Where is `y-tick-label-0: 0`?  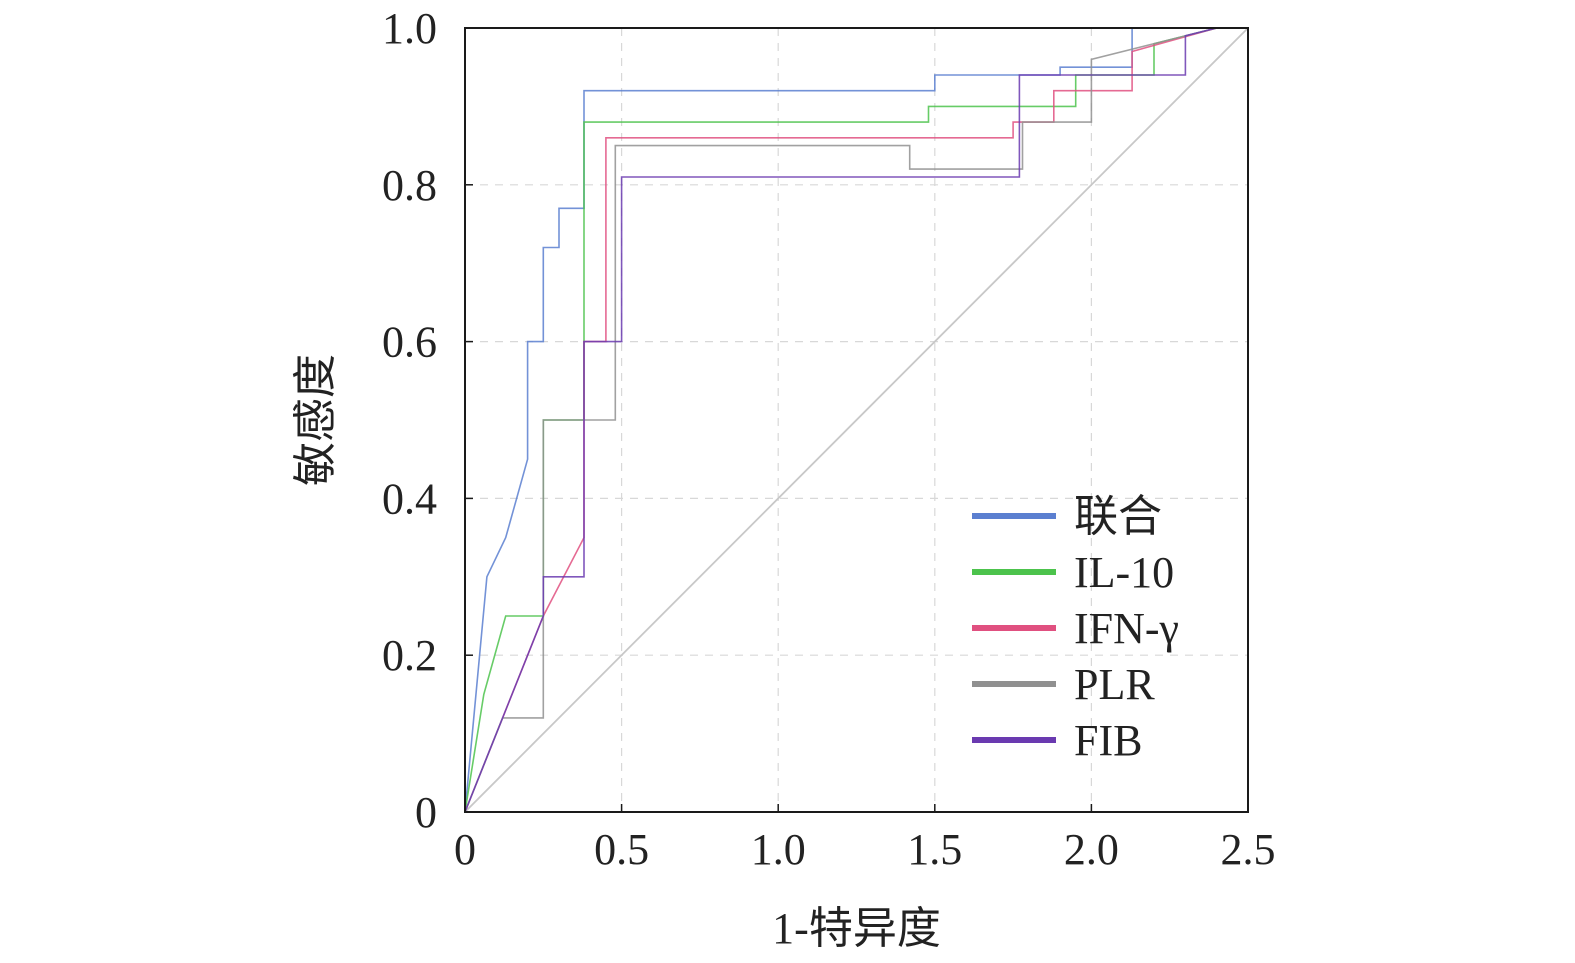
y-tick-label-0: 0 is located at coordinates (426, 812).